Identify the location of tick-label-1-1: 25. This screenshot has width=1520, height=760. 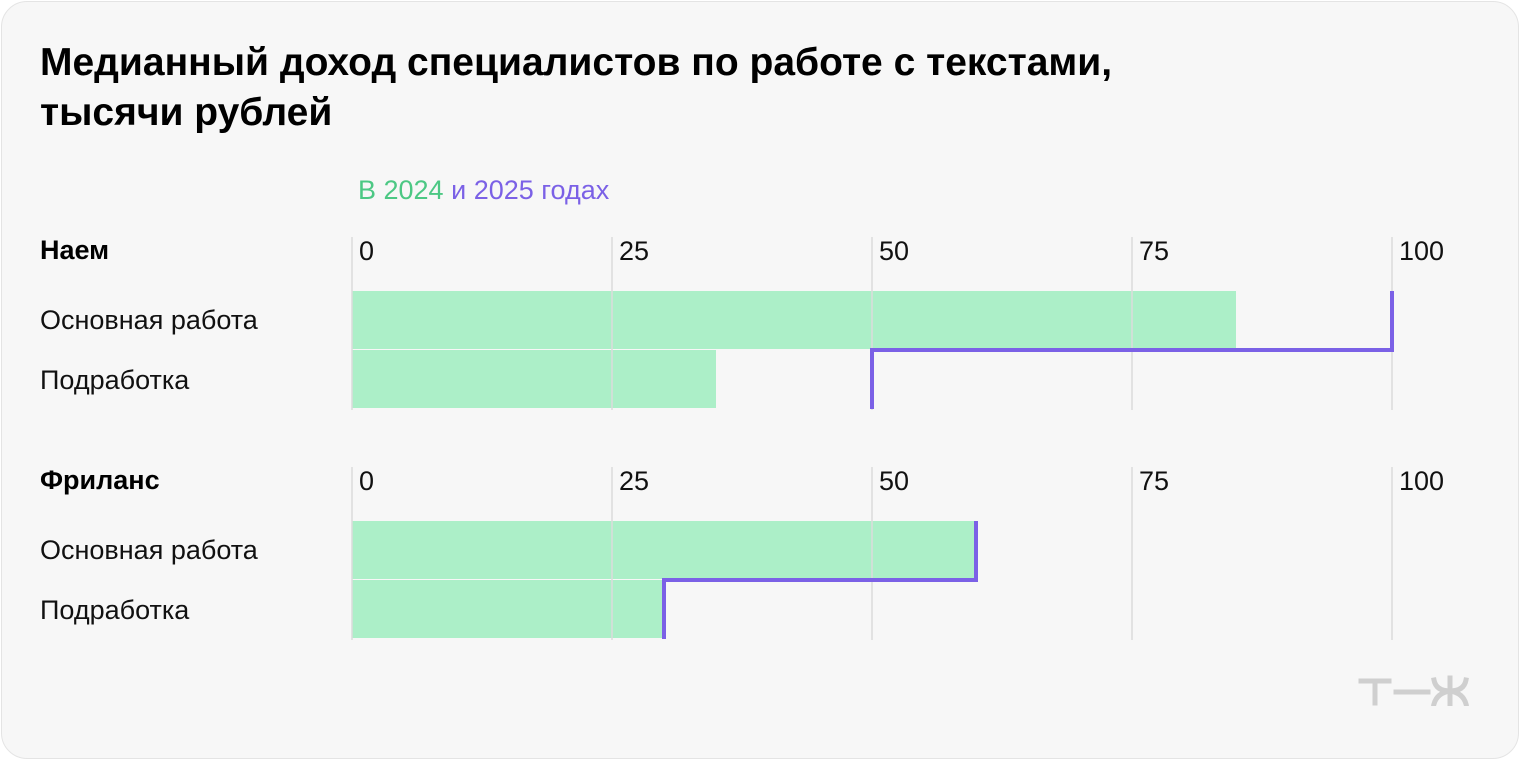
(634, 481).